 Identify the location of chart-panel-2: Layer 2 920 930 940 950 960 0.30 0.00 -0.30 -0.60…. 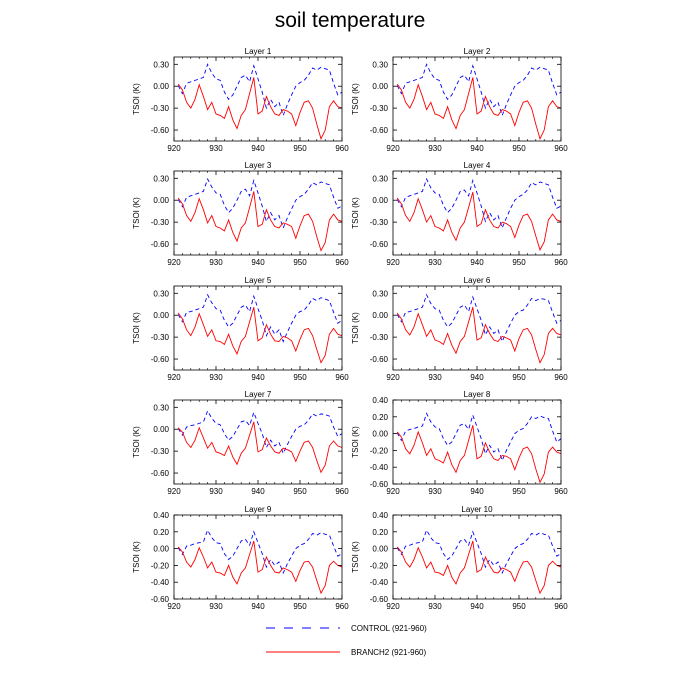
(459, 100).